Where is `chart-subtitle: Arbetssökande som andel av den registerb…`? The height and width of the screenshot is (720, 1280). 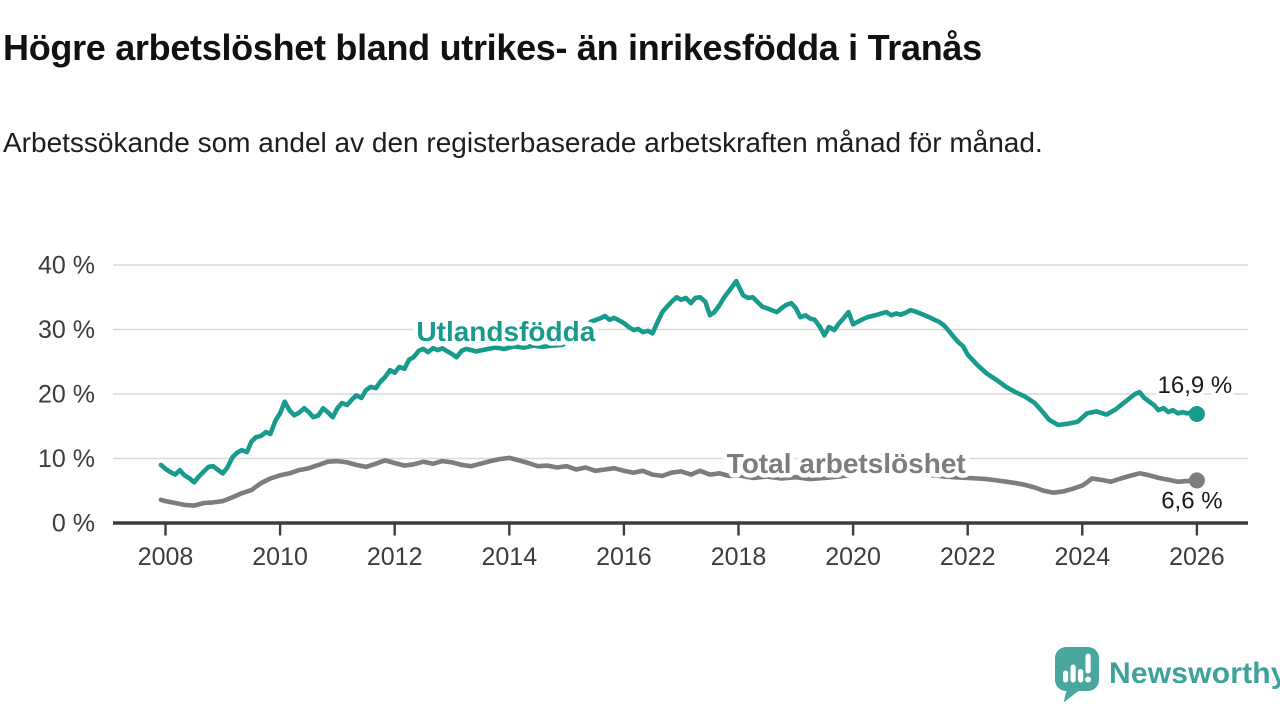
chart-subtitle: Arbetssökande som andel av den registerb… is located at coordinates (523, 142).